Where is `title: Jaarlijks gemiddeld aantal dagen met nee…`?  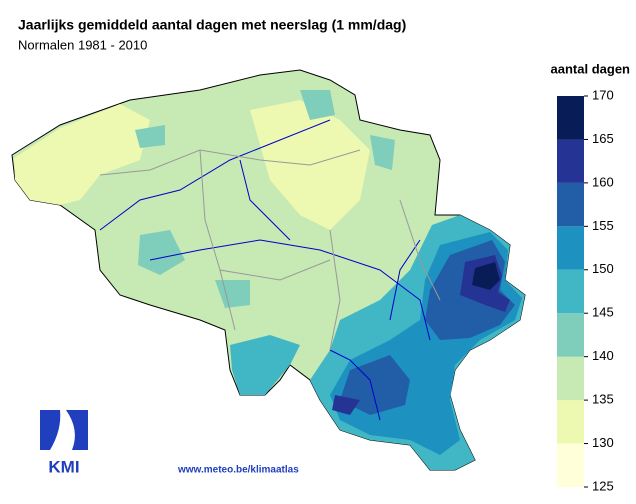 title: Jaarlijks gemiddeld aantal dagen met nee… is located at coordinates (212, 25).